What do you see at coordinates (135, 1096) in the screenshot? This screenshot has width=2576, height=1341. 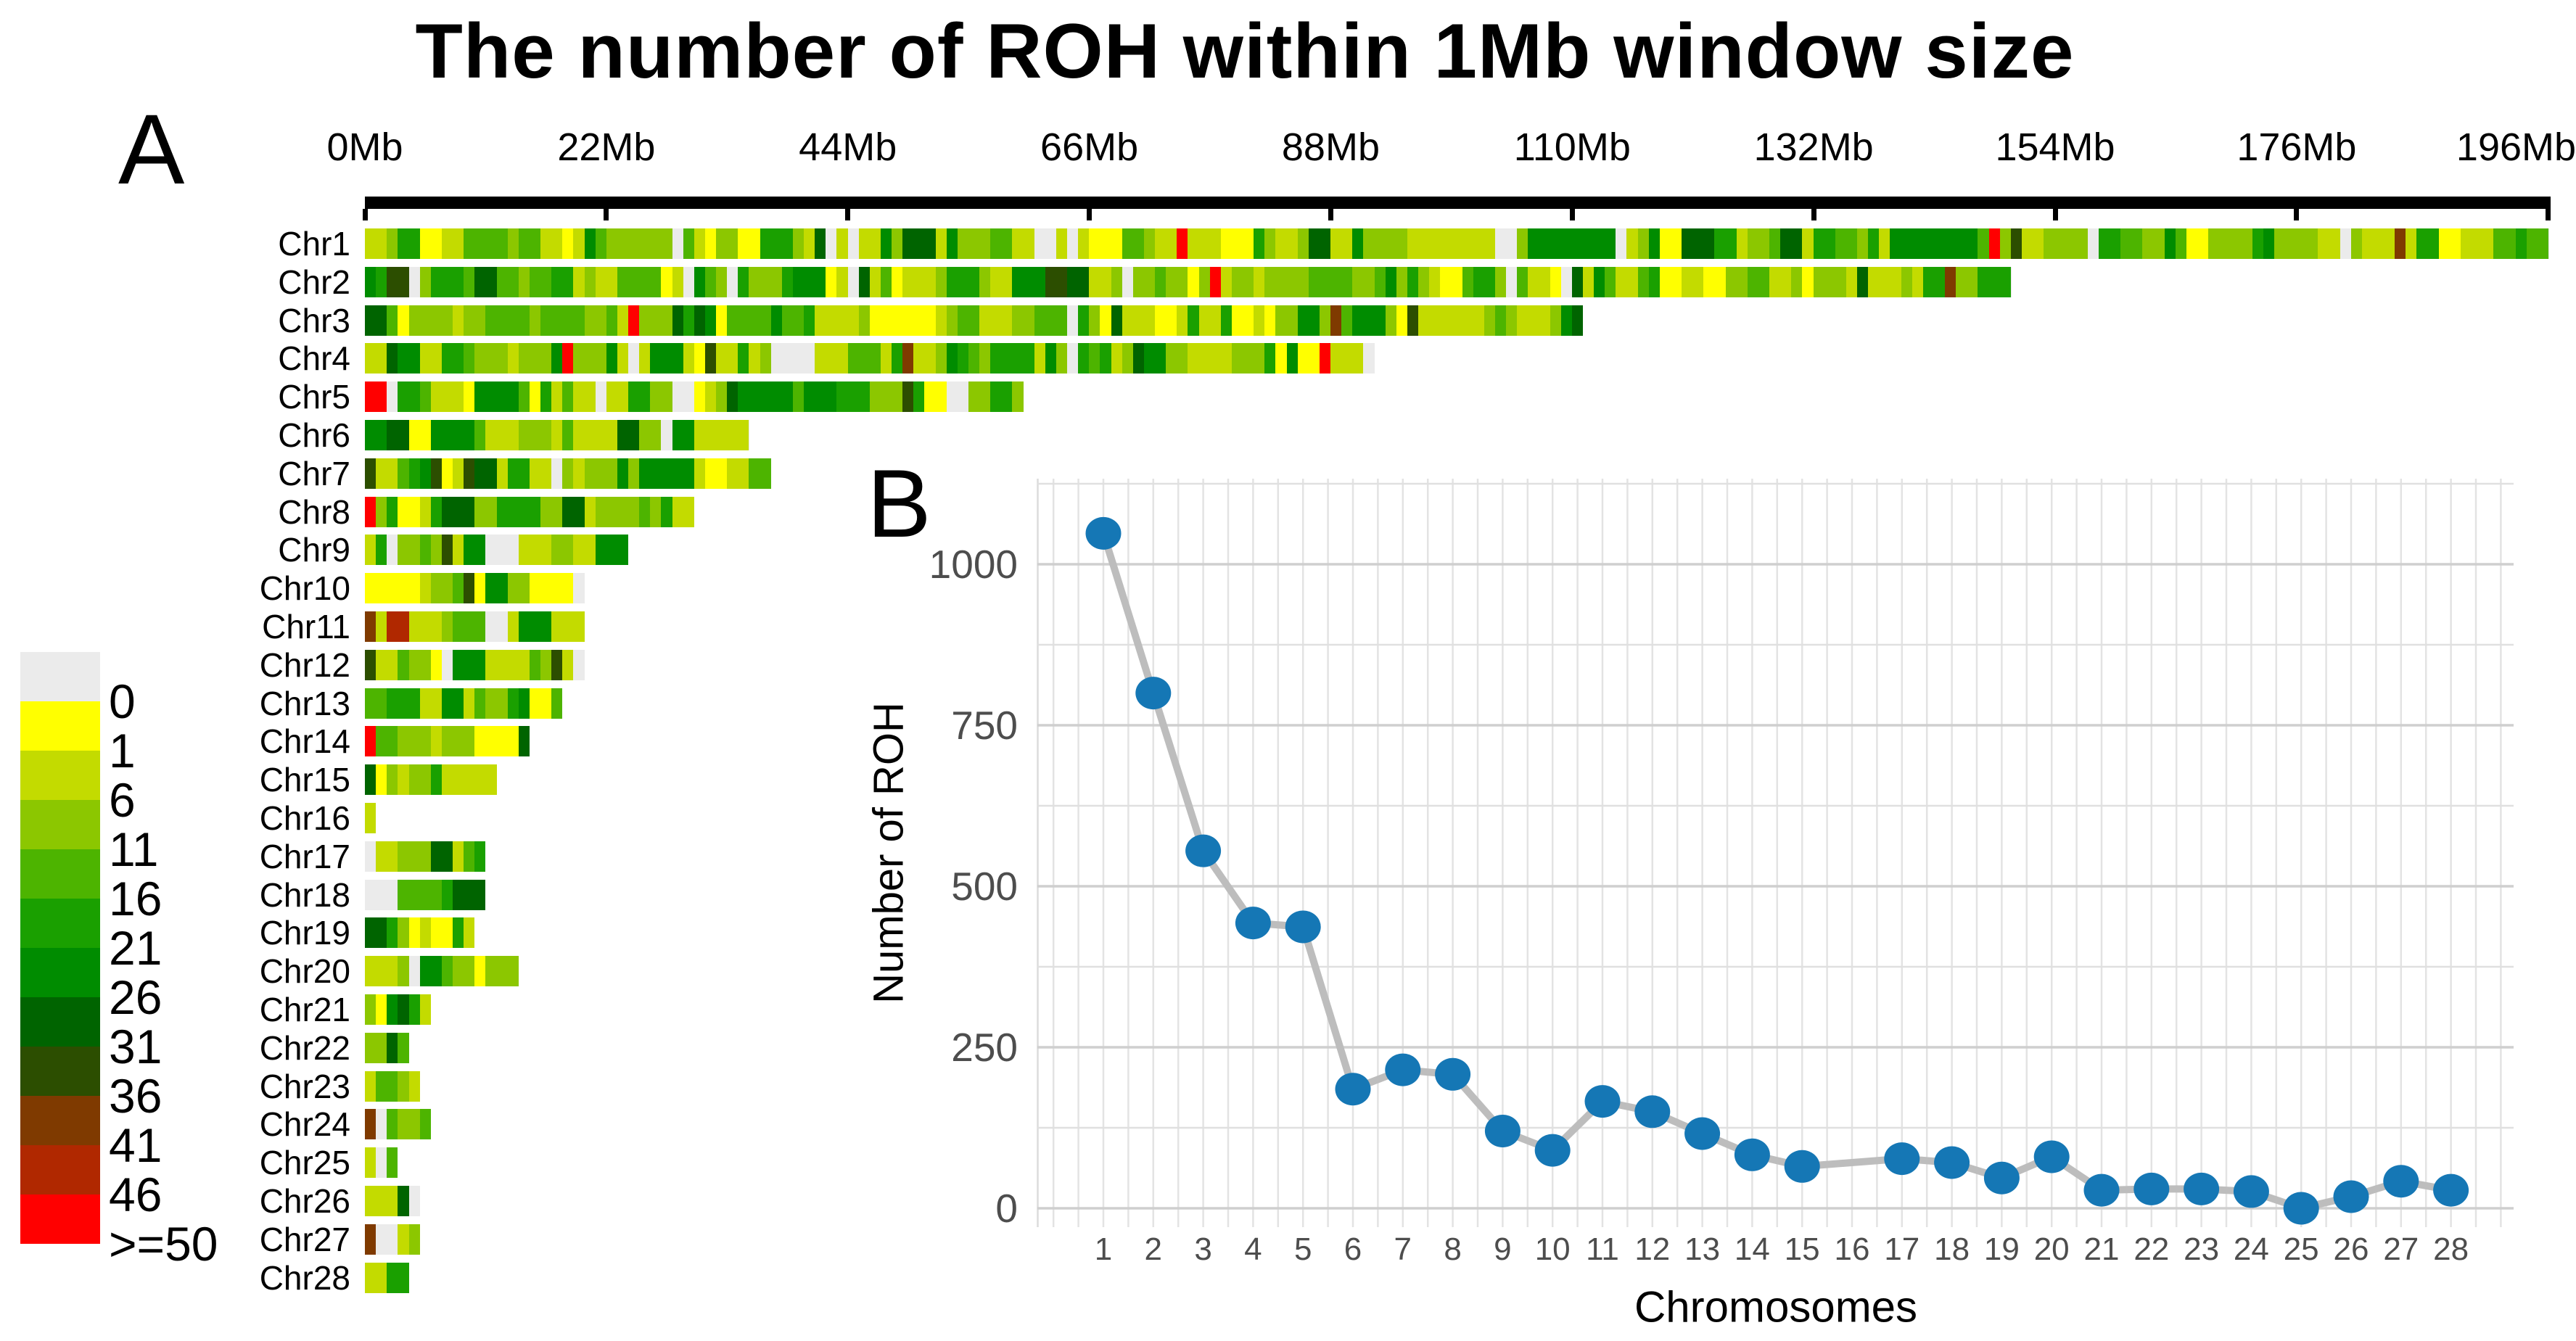 I see `legend-bin-label: 36` at bounding box center [135, 1096].